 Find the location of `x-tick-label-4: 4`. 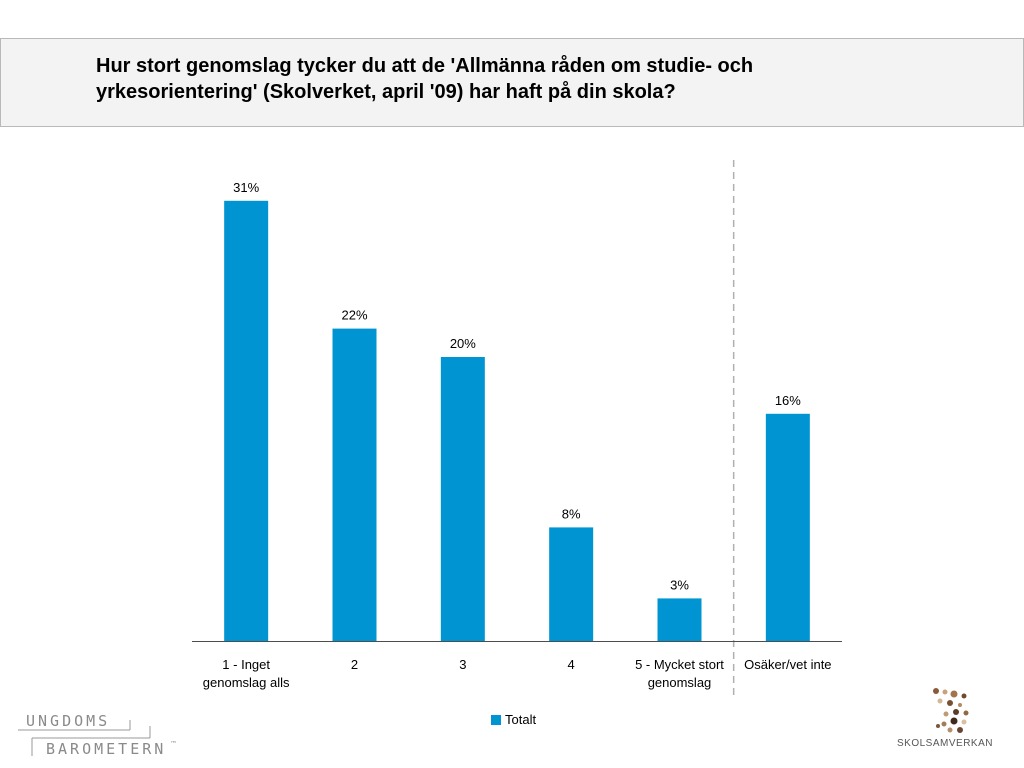

x-tick-label-4: 4 is located at coordinates (571, 664).